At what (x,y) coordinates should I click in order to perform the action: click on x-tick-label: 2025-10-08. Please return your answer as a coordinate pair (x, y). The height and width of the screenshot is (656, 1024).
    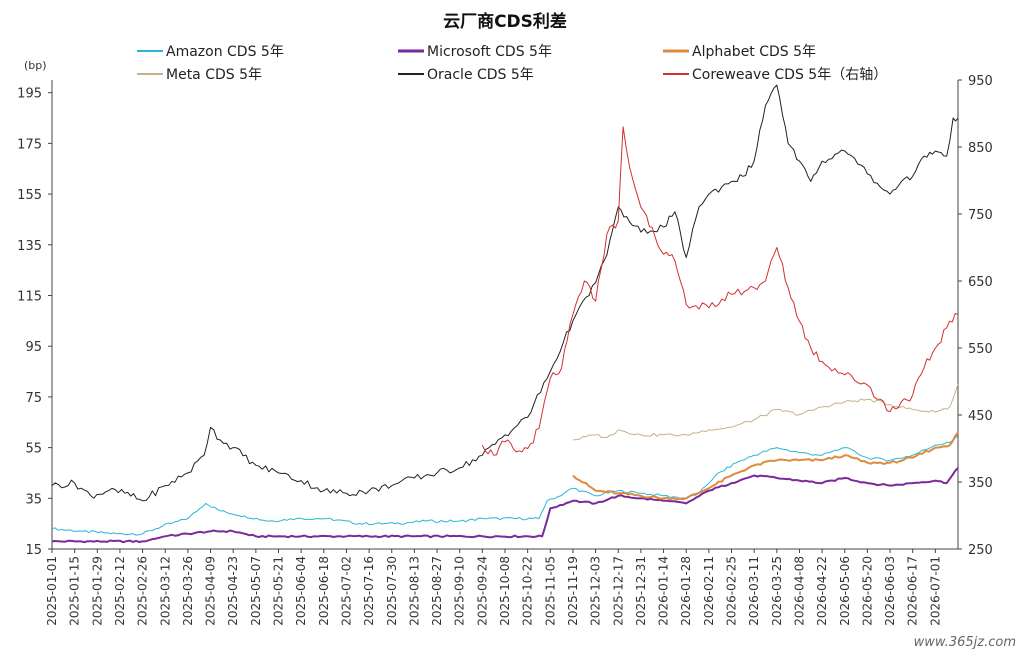
    Looking at the image, I should click on (505, 591).